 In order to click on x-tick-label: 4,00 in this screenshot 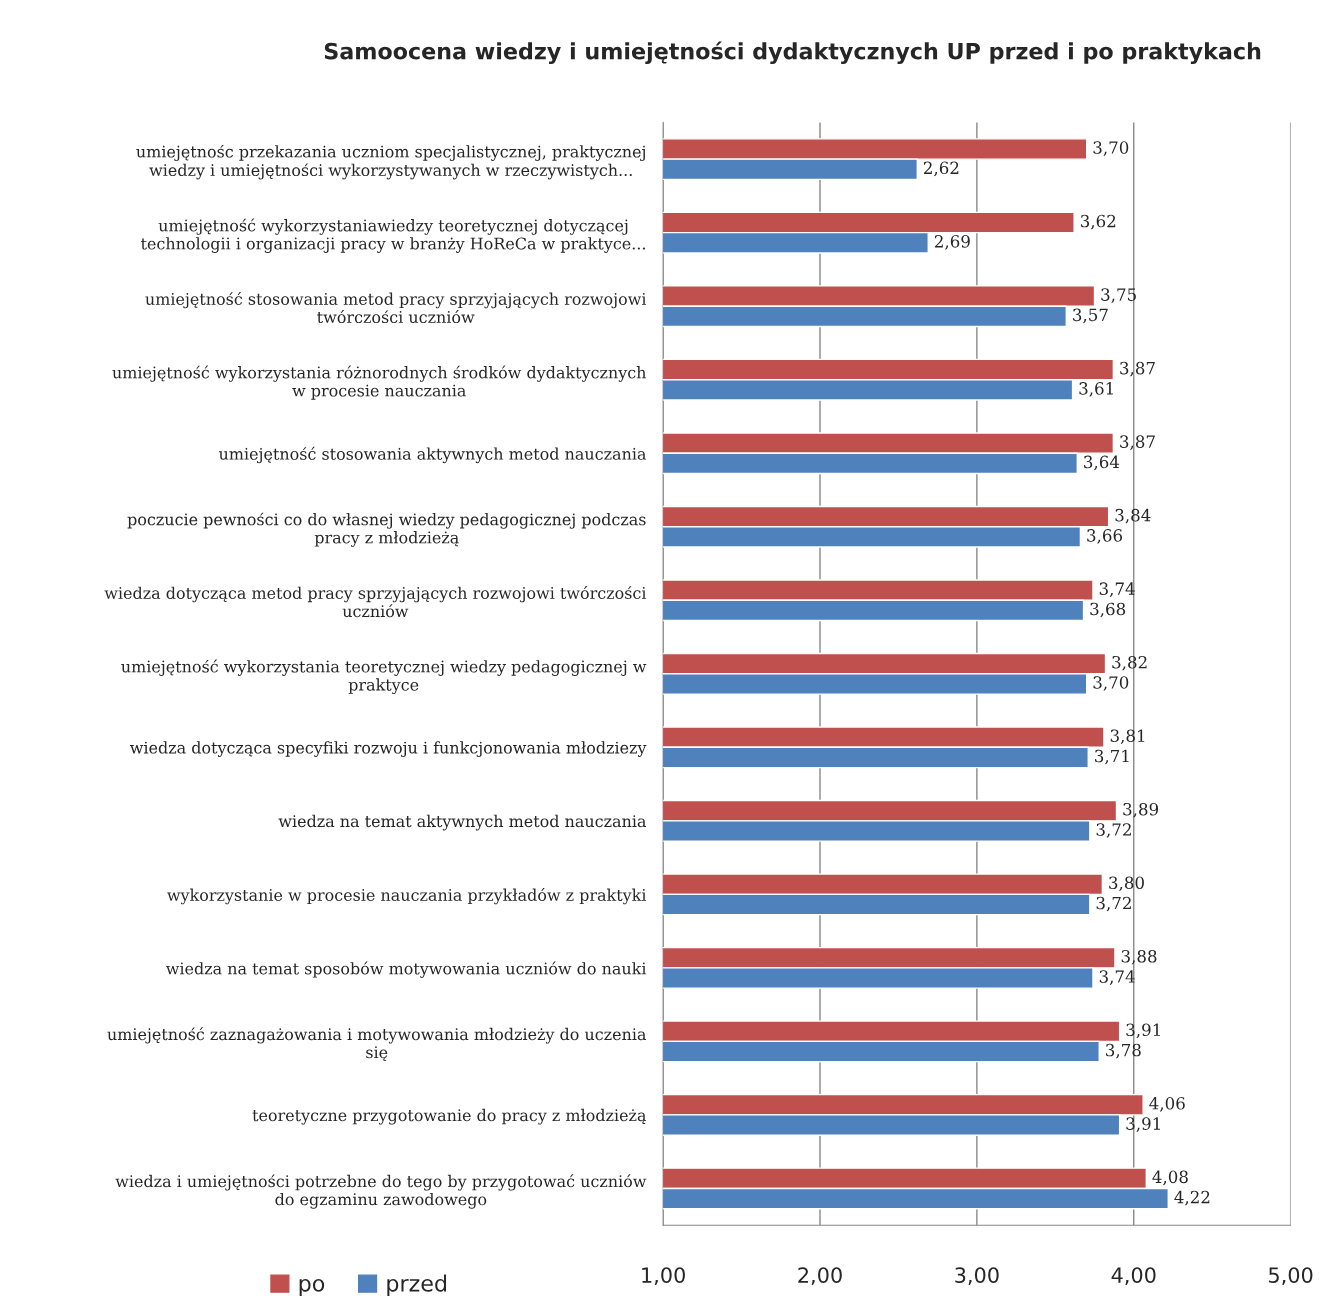, I will do `click(1133, 1276)`.